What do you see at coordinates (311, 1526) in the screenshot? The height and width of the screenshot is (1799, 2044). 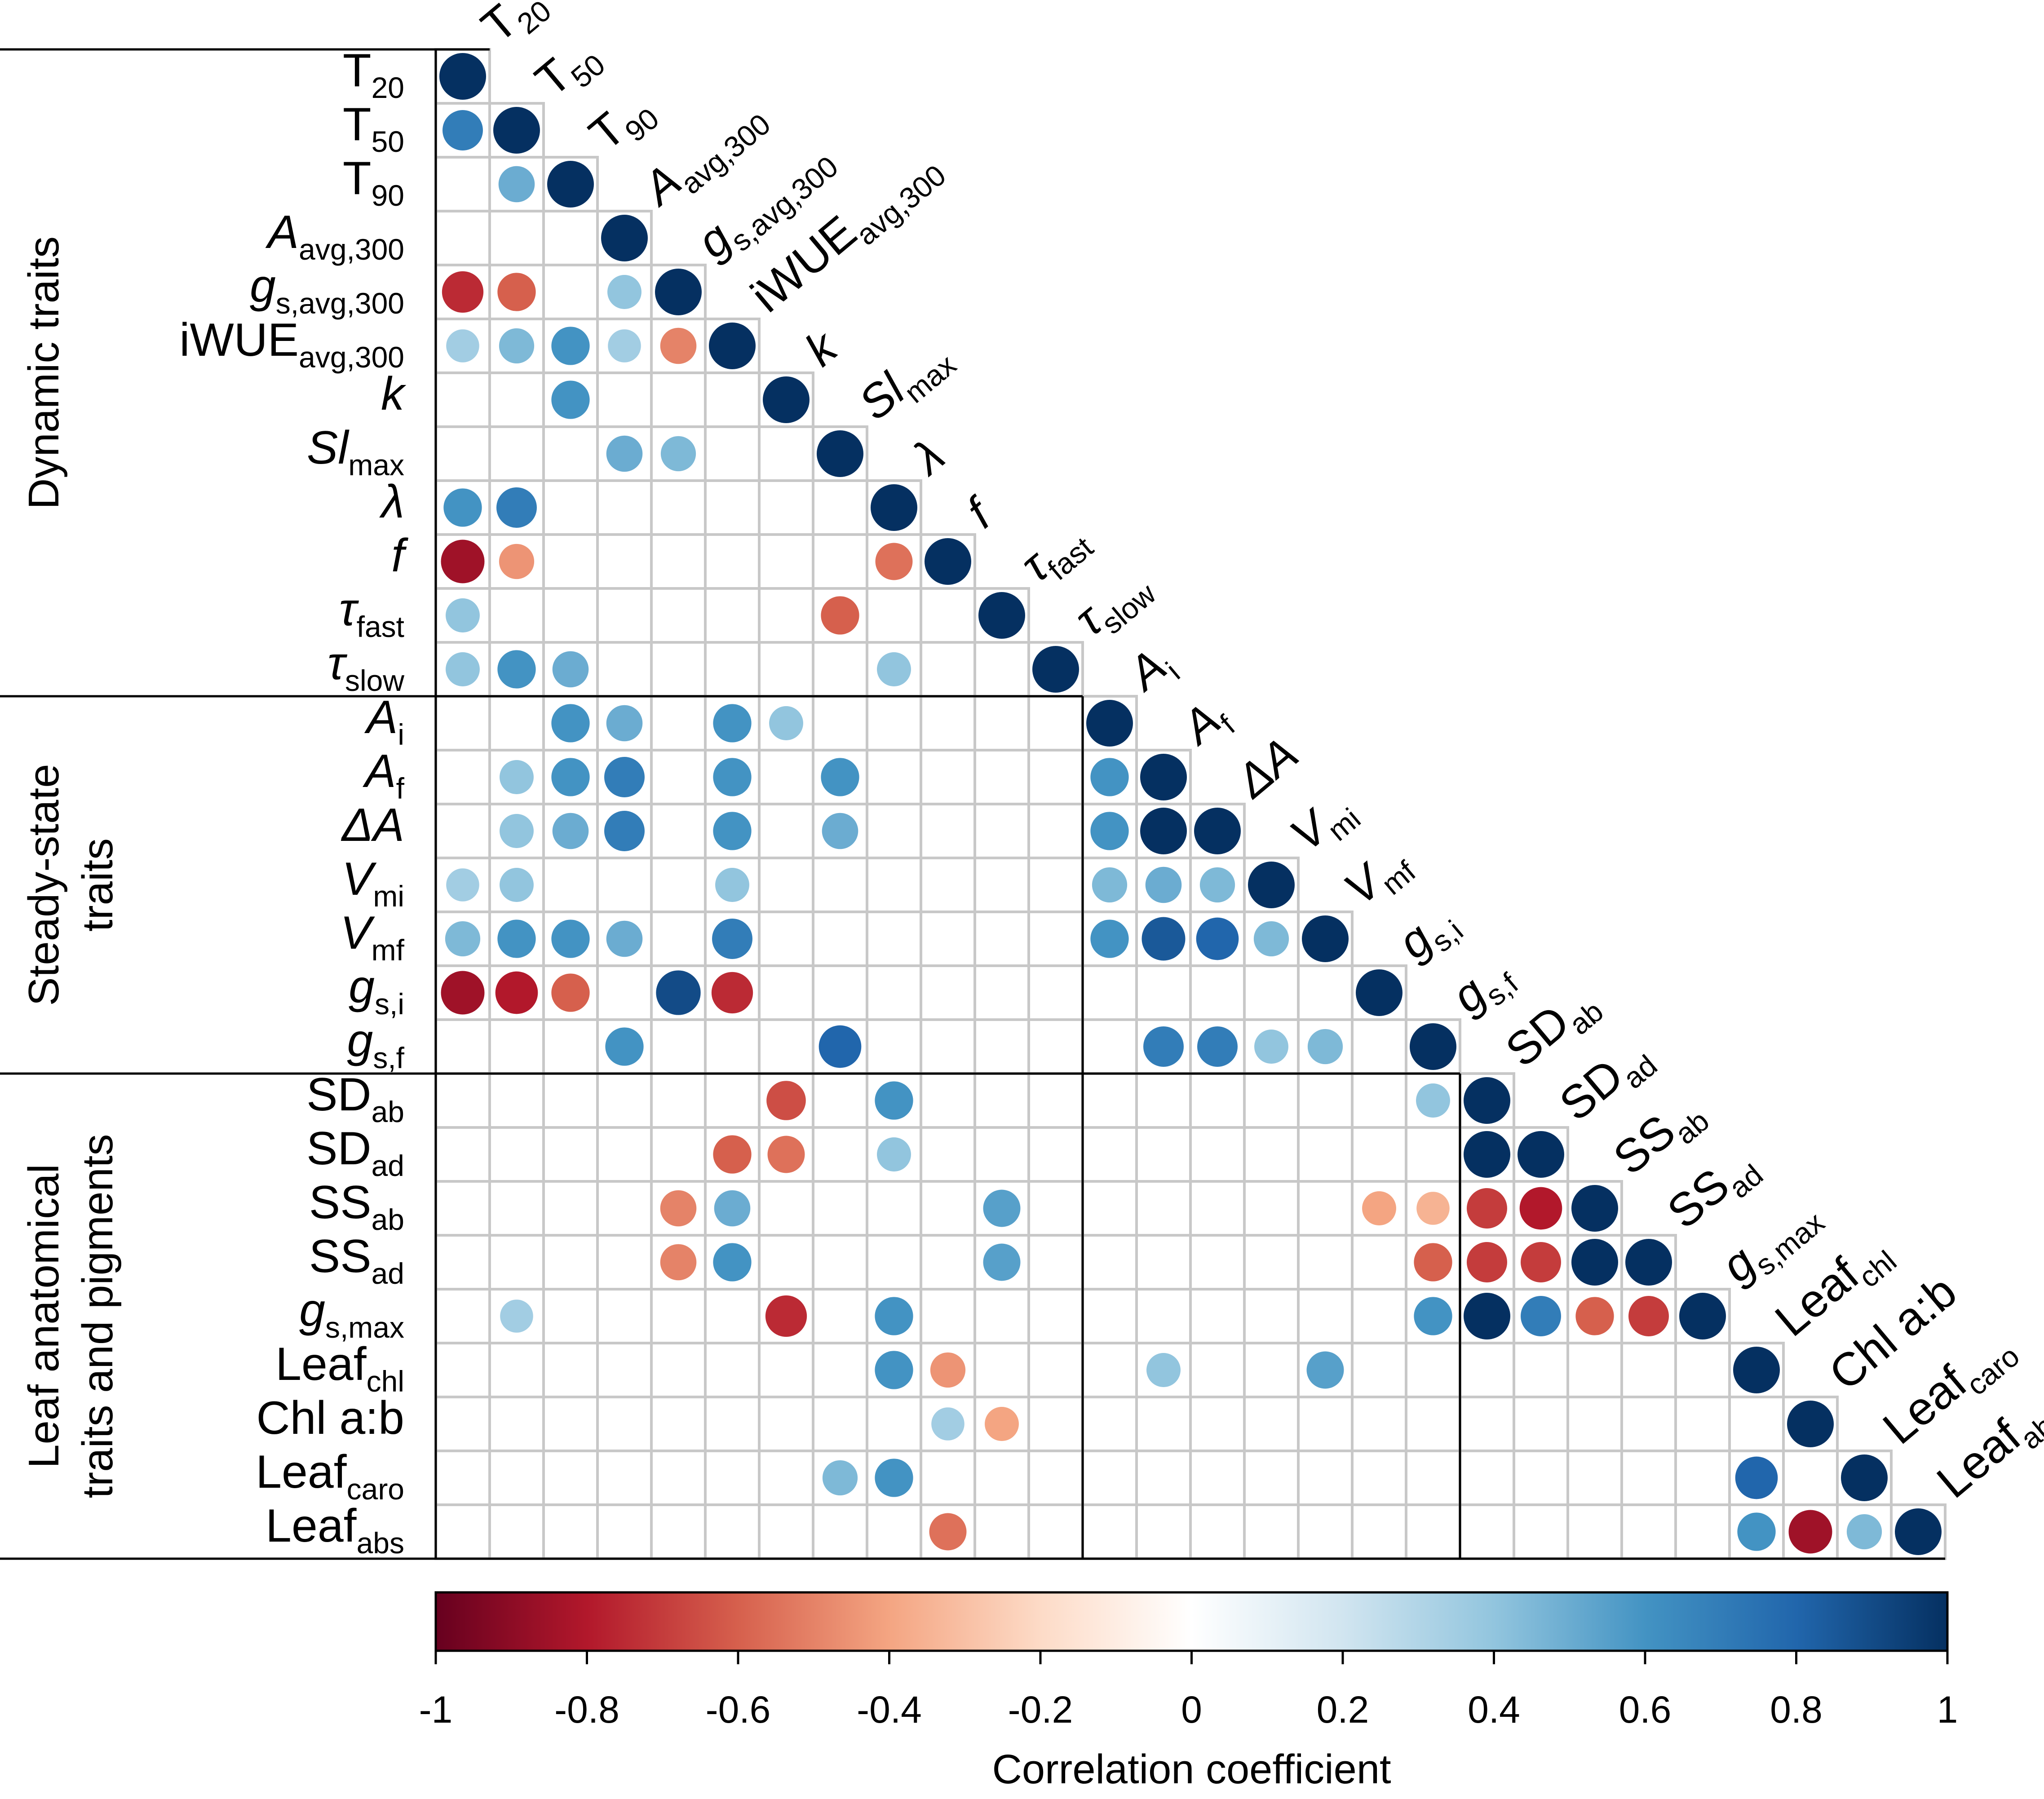 I see `row-label-base: Leaf` at bounding box center [311, 1526].